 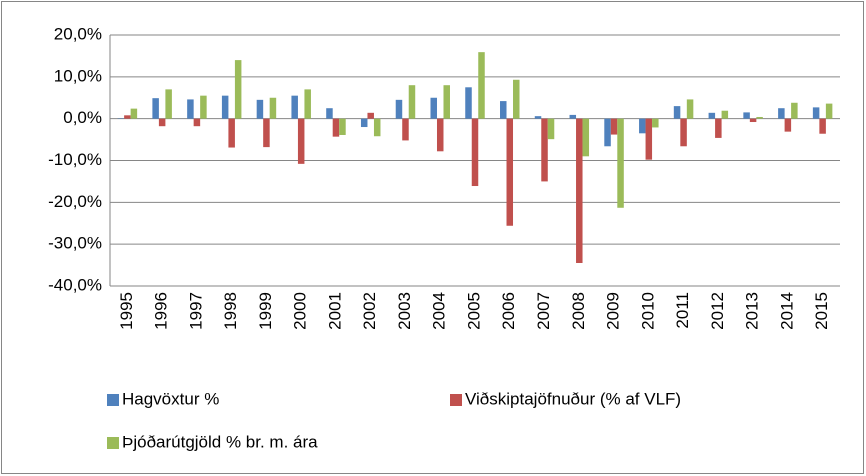 I want to click on x-tick-label: 1995, so click(x=126, y=311).